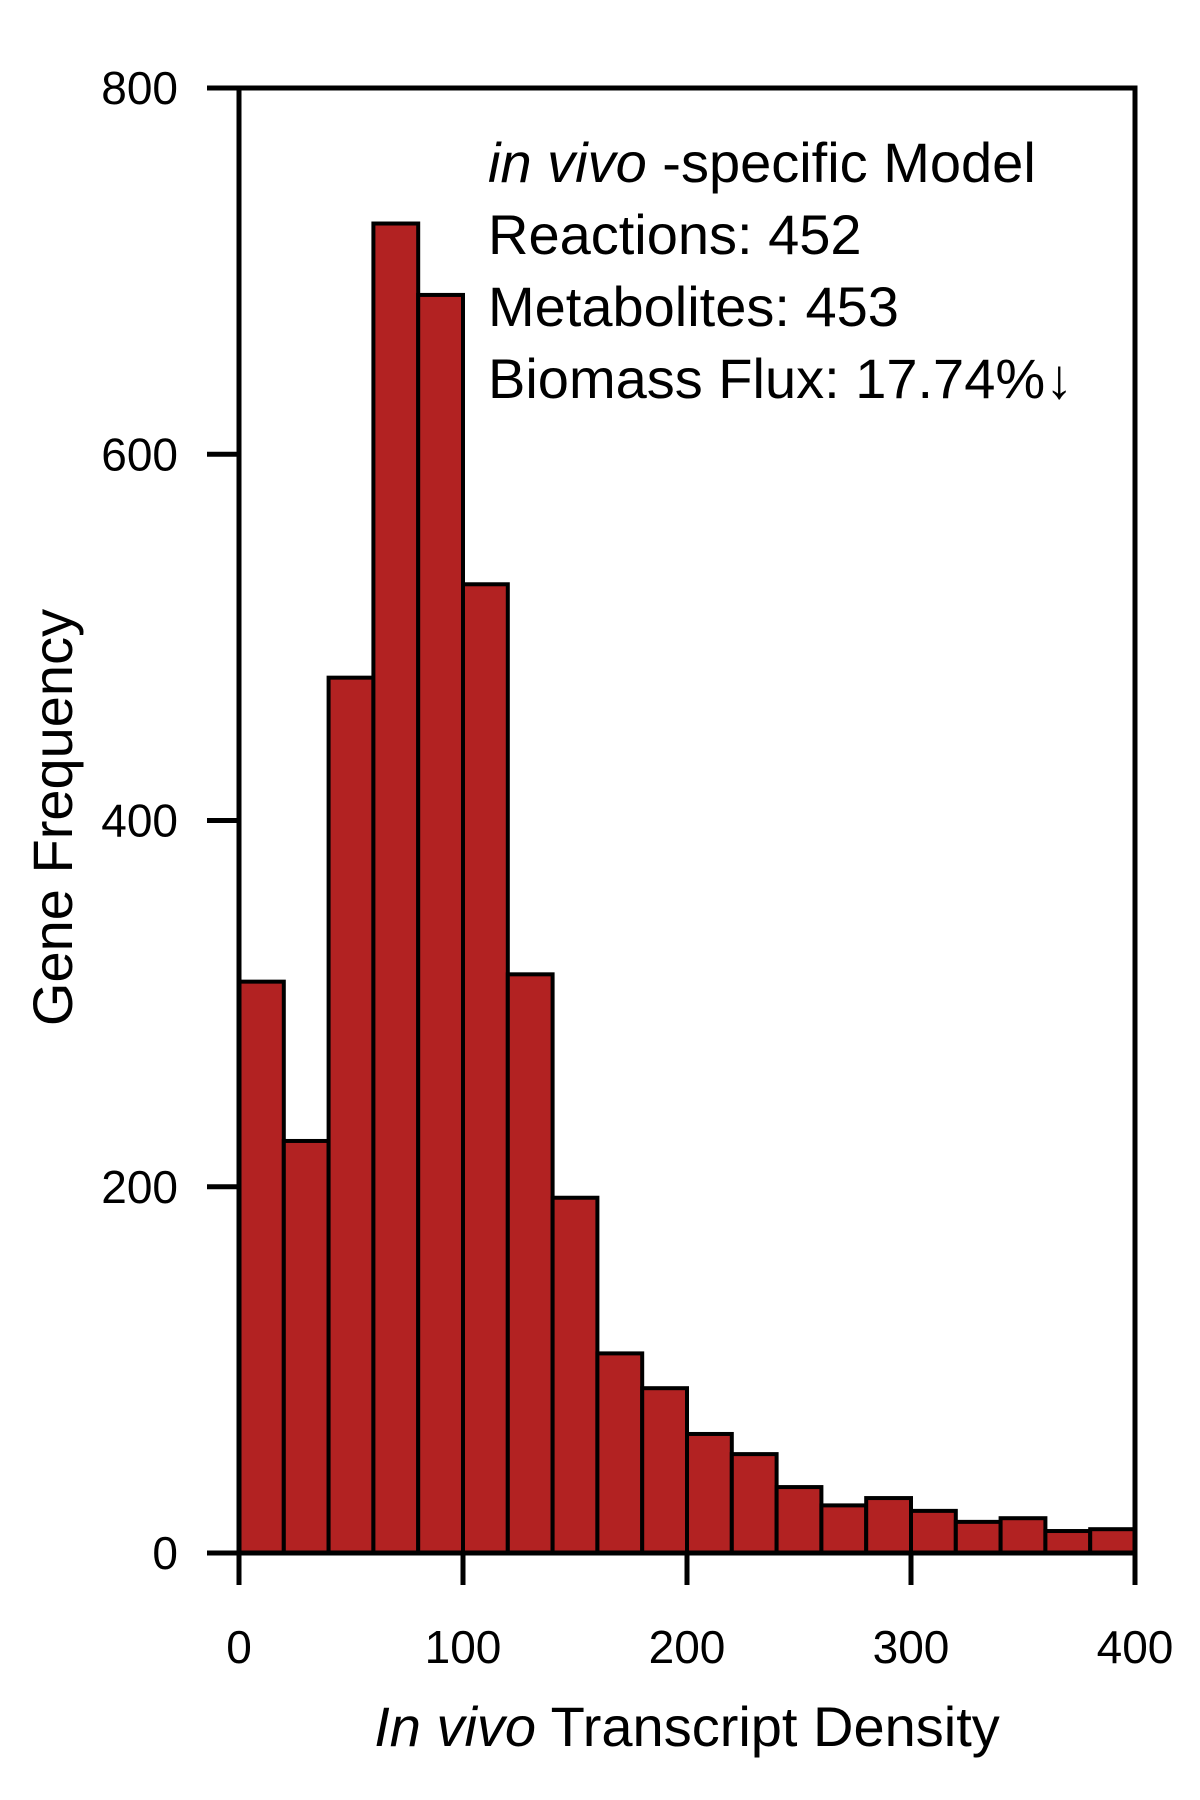  What do you see at coordinates (567, 162) in the screenshot?
I see `annotation-model-title-italic: in vivo` at bounding box center [567, 162].